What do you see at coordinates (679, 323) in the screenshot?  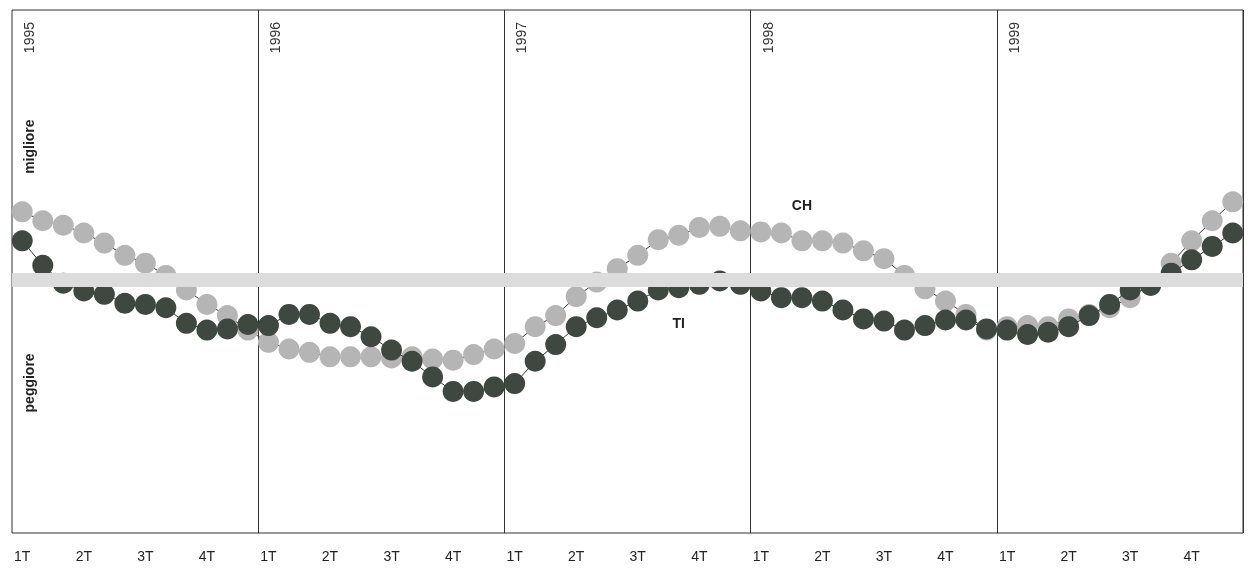 I see `series-label: TI` at bounding box center [679, 323].